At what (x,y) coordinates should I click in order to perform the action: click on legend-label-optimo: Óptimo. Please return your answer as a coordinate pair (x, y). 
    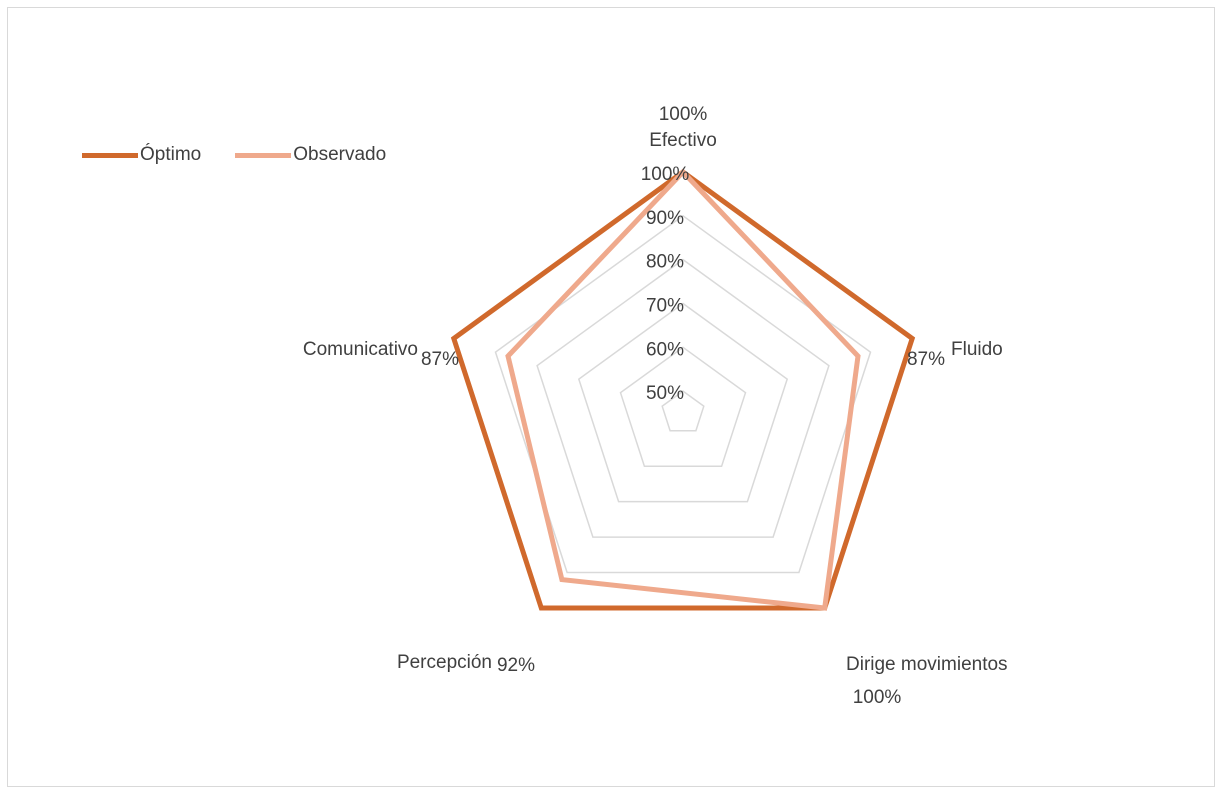
    Looking at the image, I should click on (171, 154).